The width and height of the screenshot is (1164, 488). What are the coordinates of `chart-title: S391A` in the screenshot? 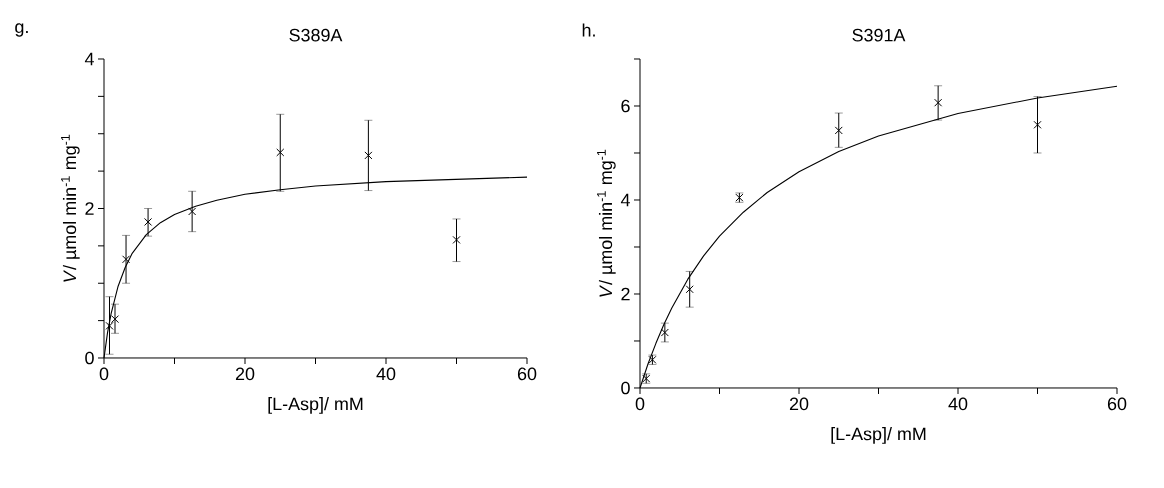 It's located at (879, 35).